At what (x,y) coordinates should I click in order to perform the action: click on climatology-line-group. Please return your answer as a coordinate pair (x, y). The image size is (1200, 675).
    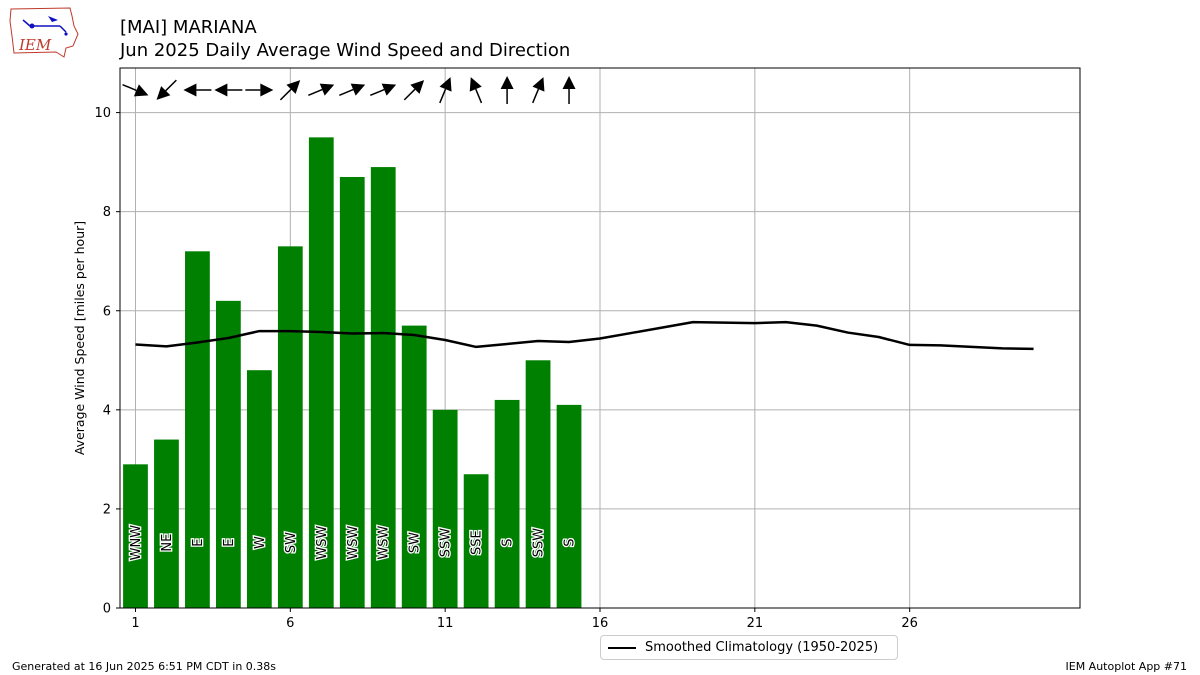
    Looking at the image, I should click on (584, 335).